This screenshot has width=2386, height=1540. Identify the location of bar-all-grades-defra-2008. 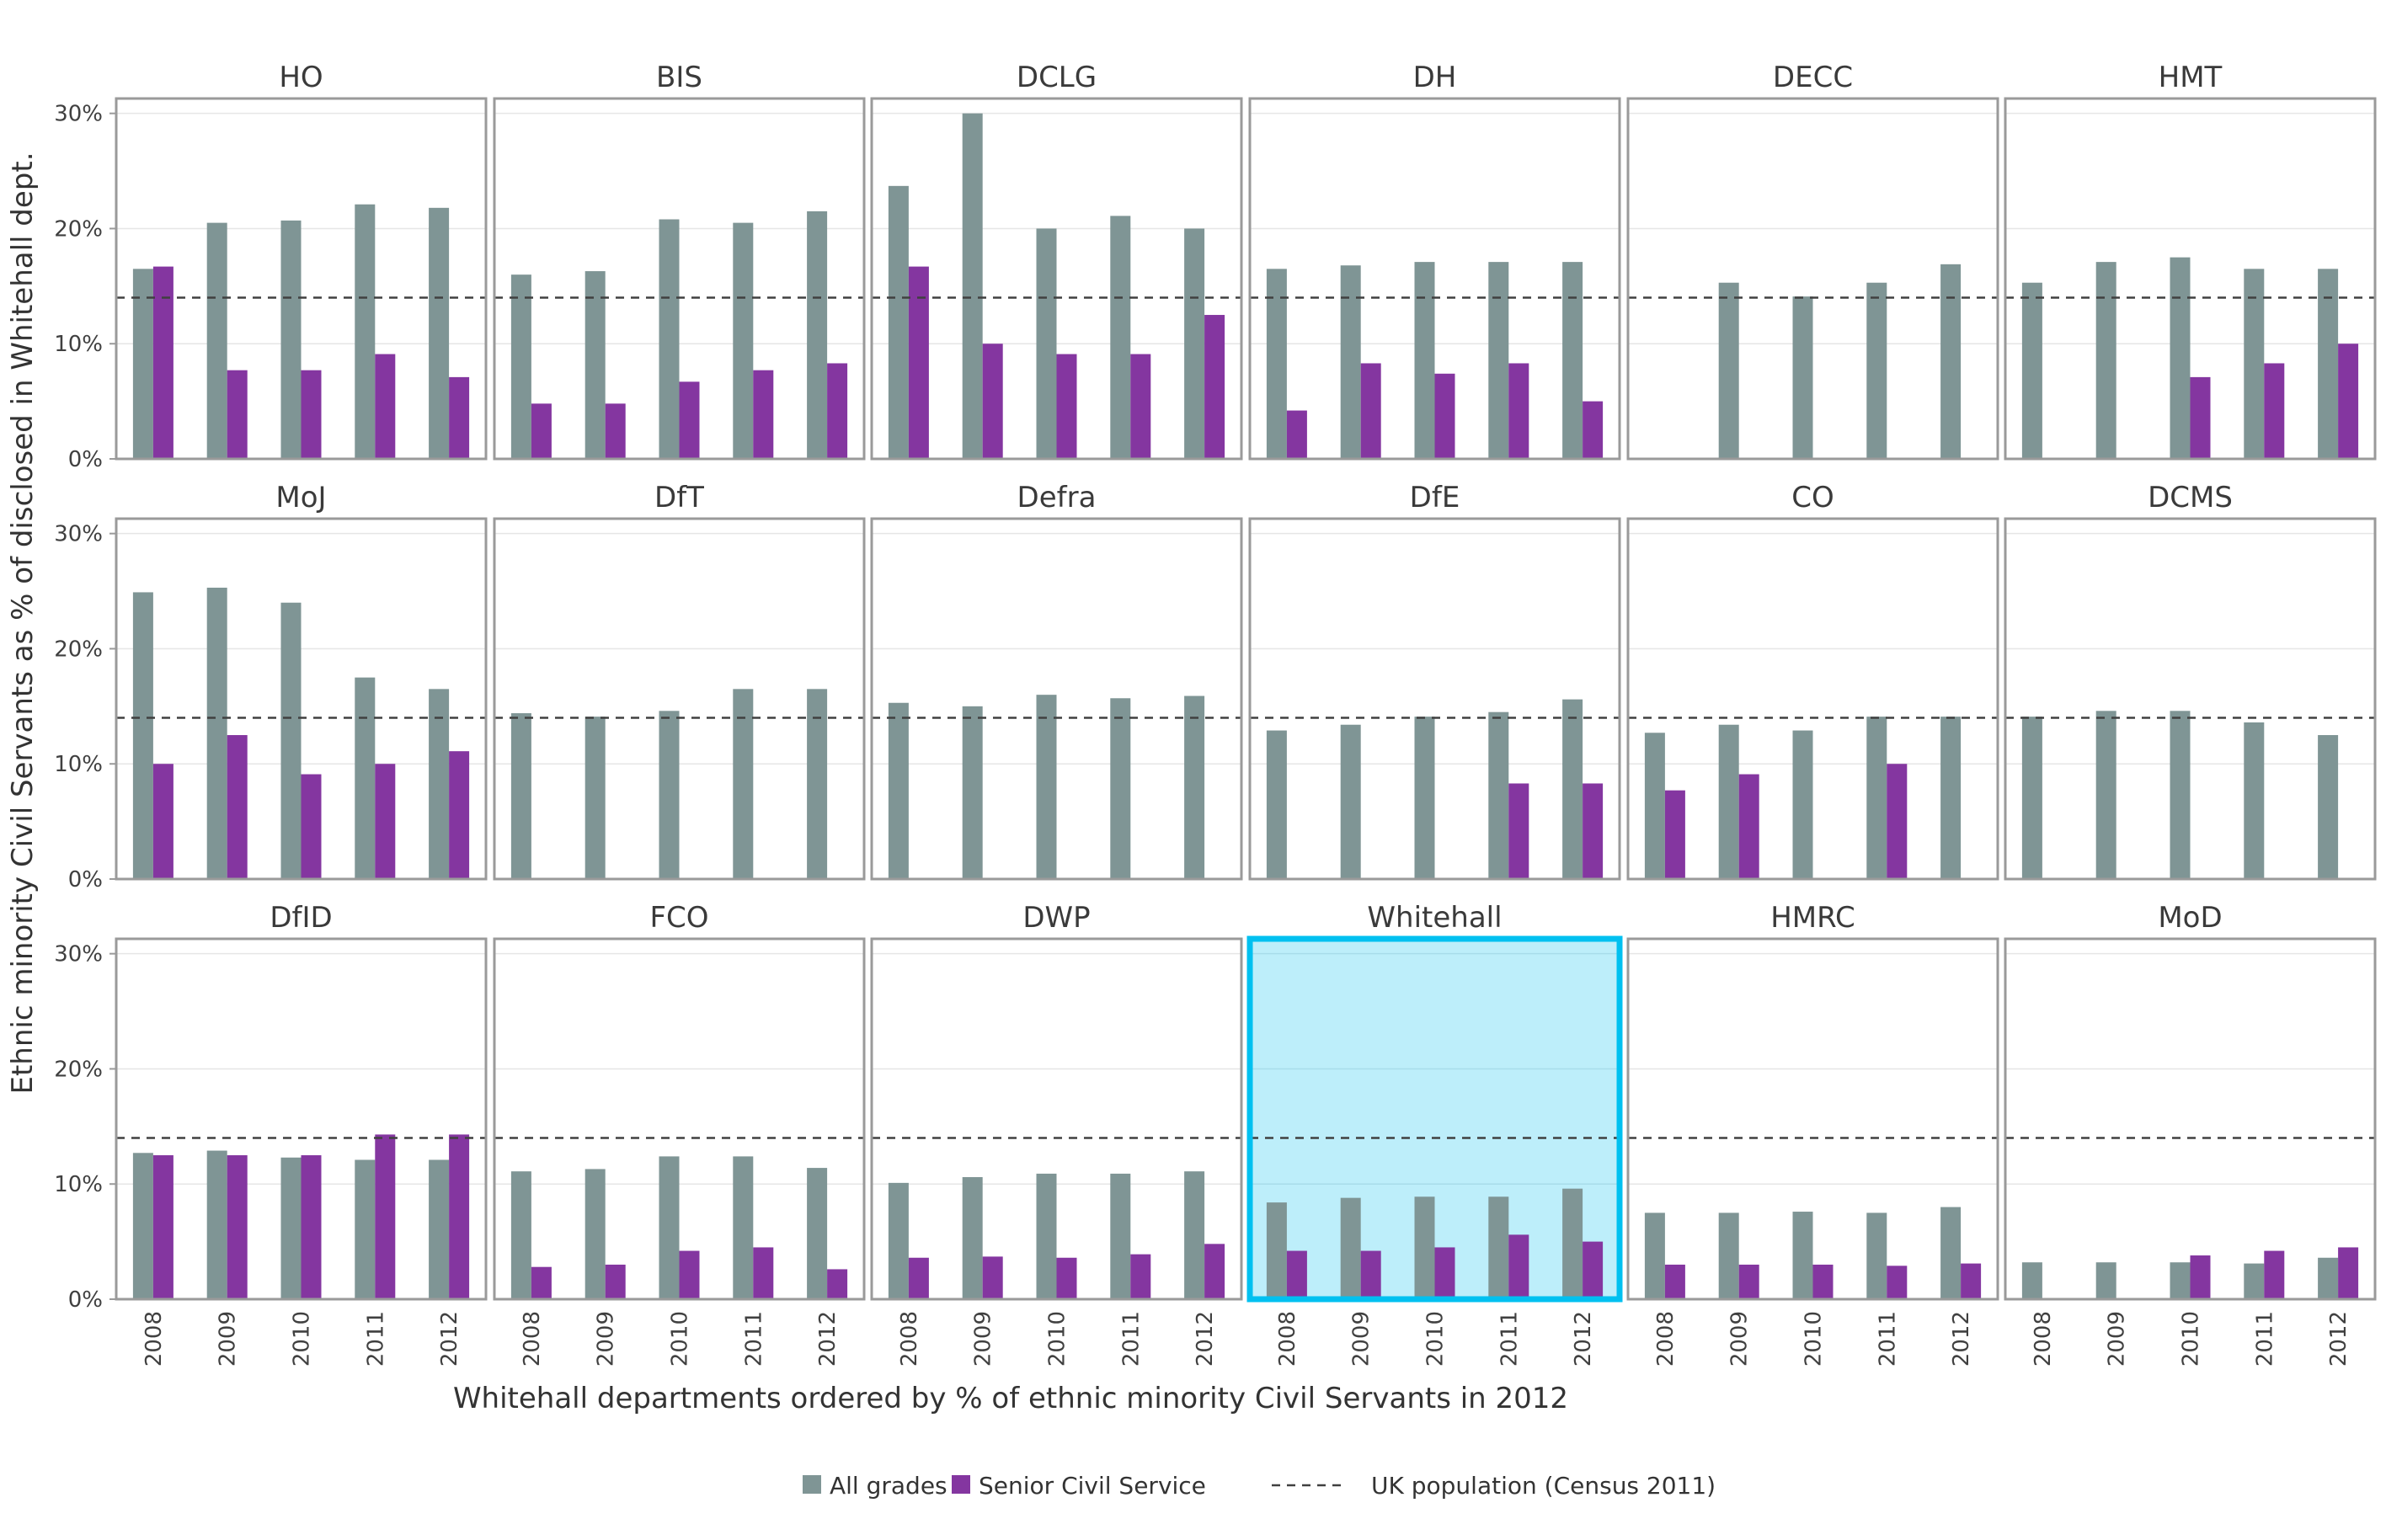
(899, 790).